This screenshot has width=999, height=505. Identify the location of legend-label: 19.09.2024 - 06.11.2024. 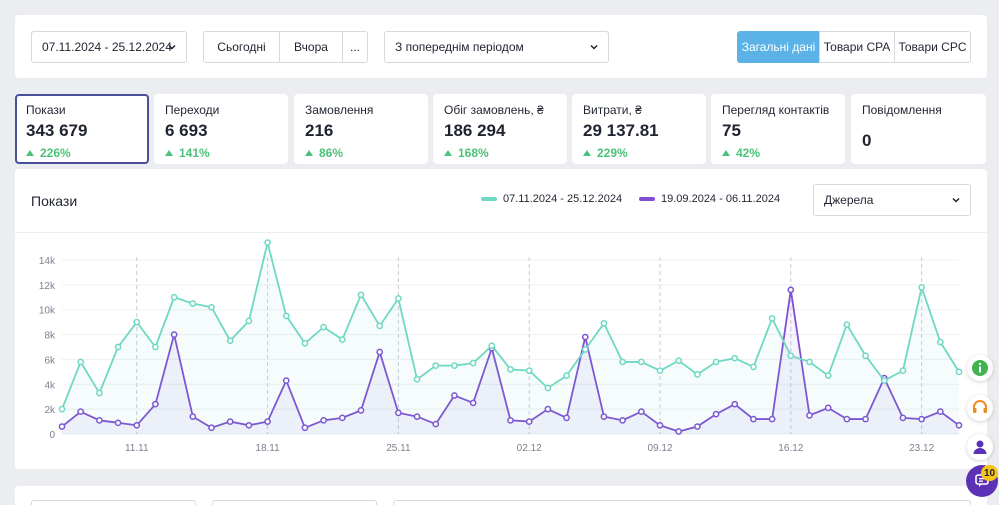
(721, 199).